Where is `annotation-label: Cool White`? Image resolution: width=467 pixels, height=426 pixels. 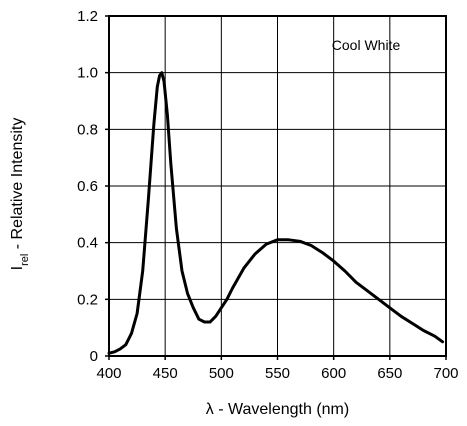
annotation-label: Cool White is located at coordinates (366, 45).